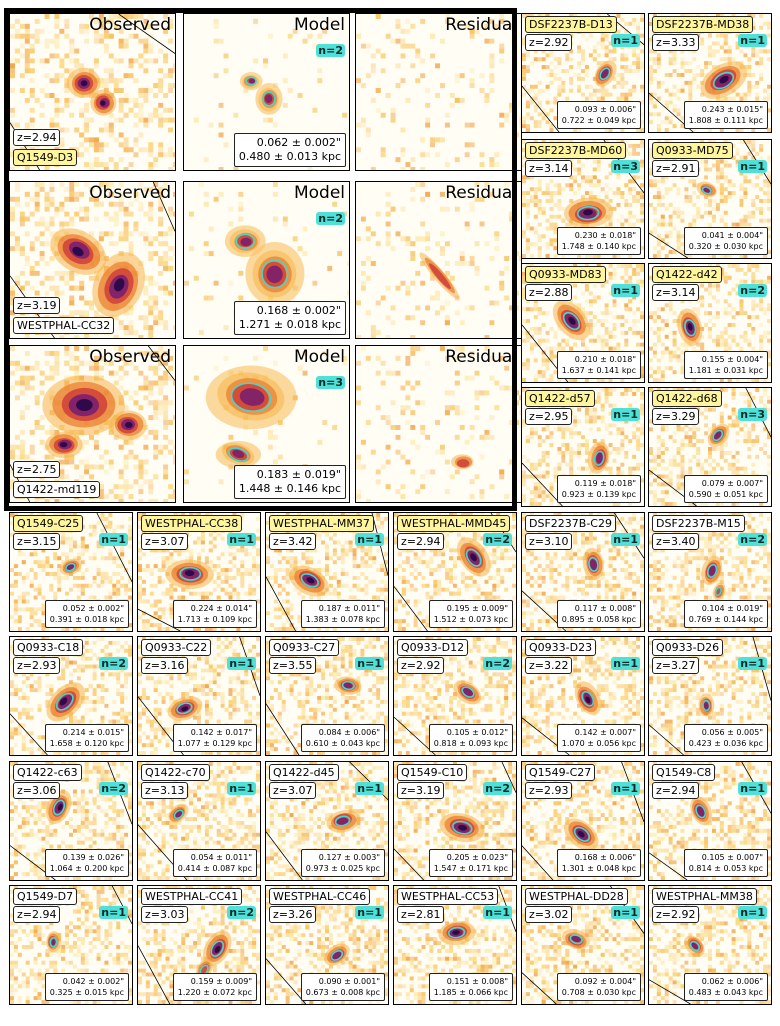 The height and width of the screenshot is (1026, 780). I want to click on effective-radius-box: 0.230 ± 0.018" 1.748 ± 0.140 kpc, so click(598, 241).